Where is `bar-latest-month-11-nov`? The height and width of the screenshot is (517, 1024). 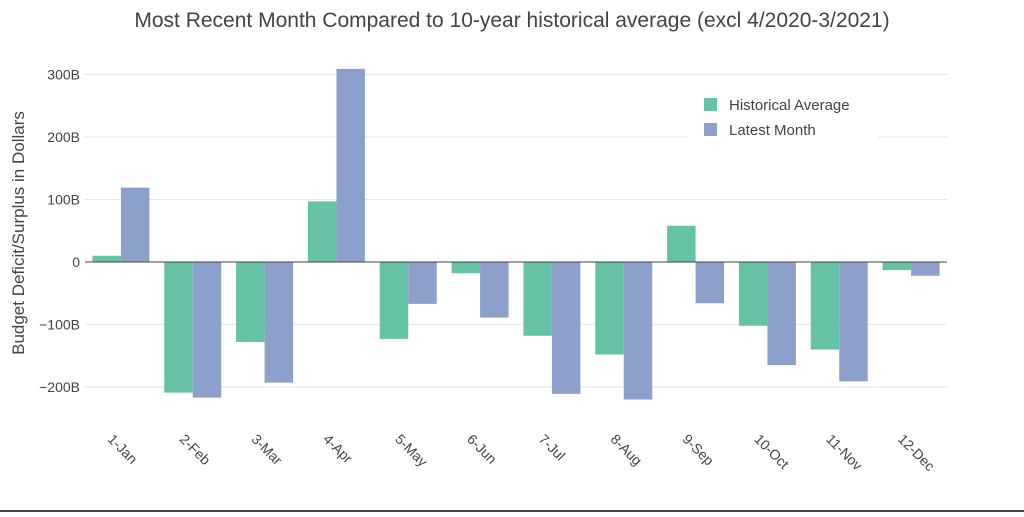
bar-latest-month-11-nov is located at coordinates (853, 322).